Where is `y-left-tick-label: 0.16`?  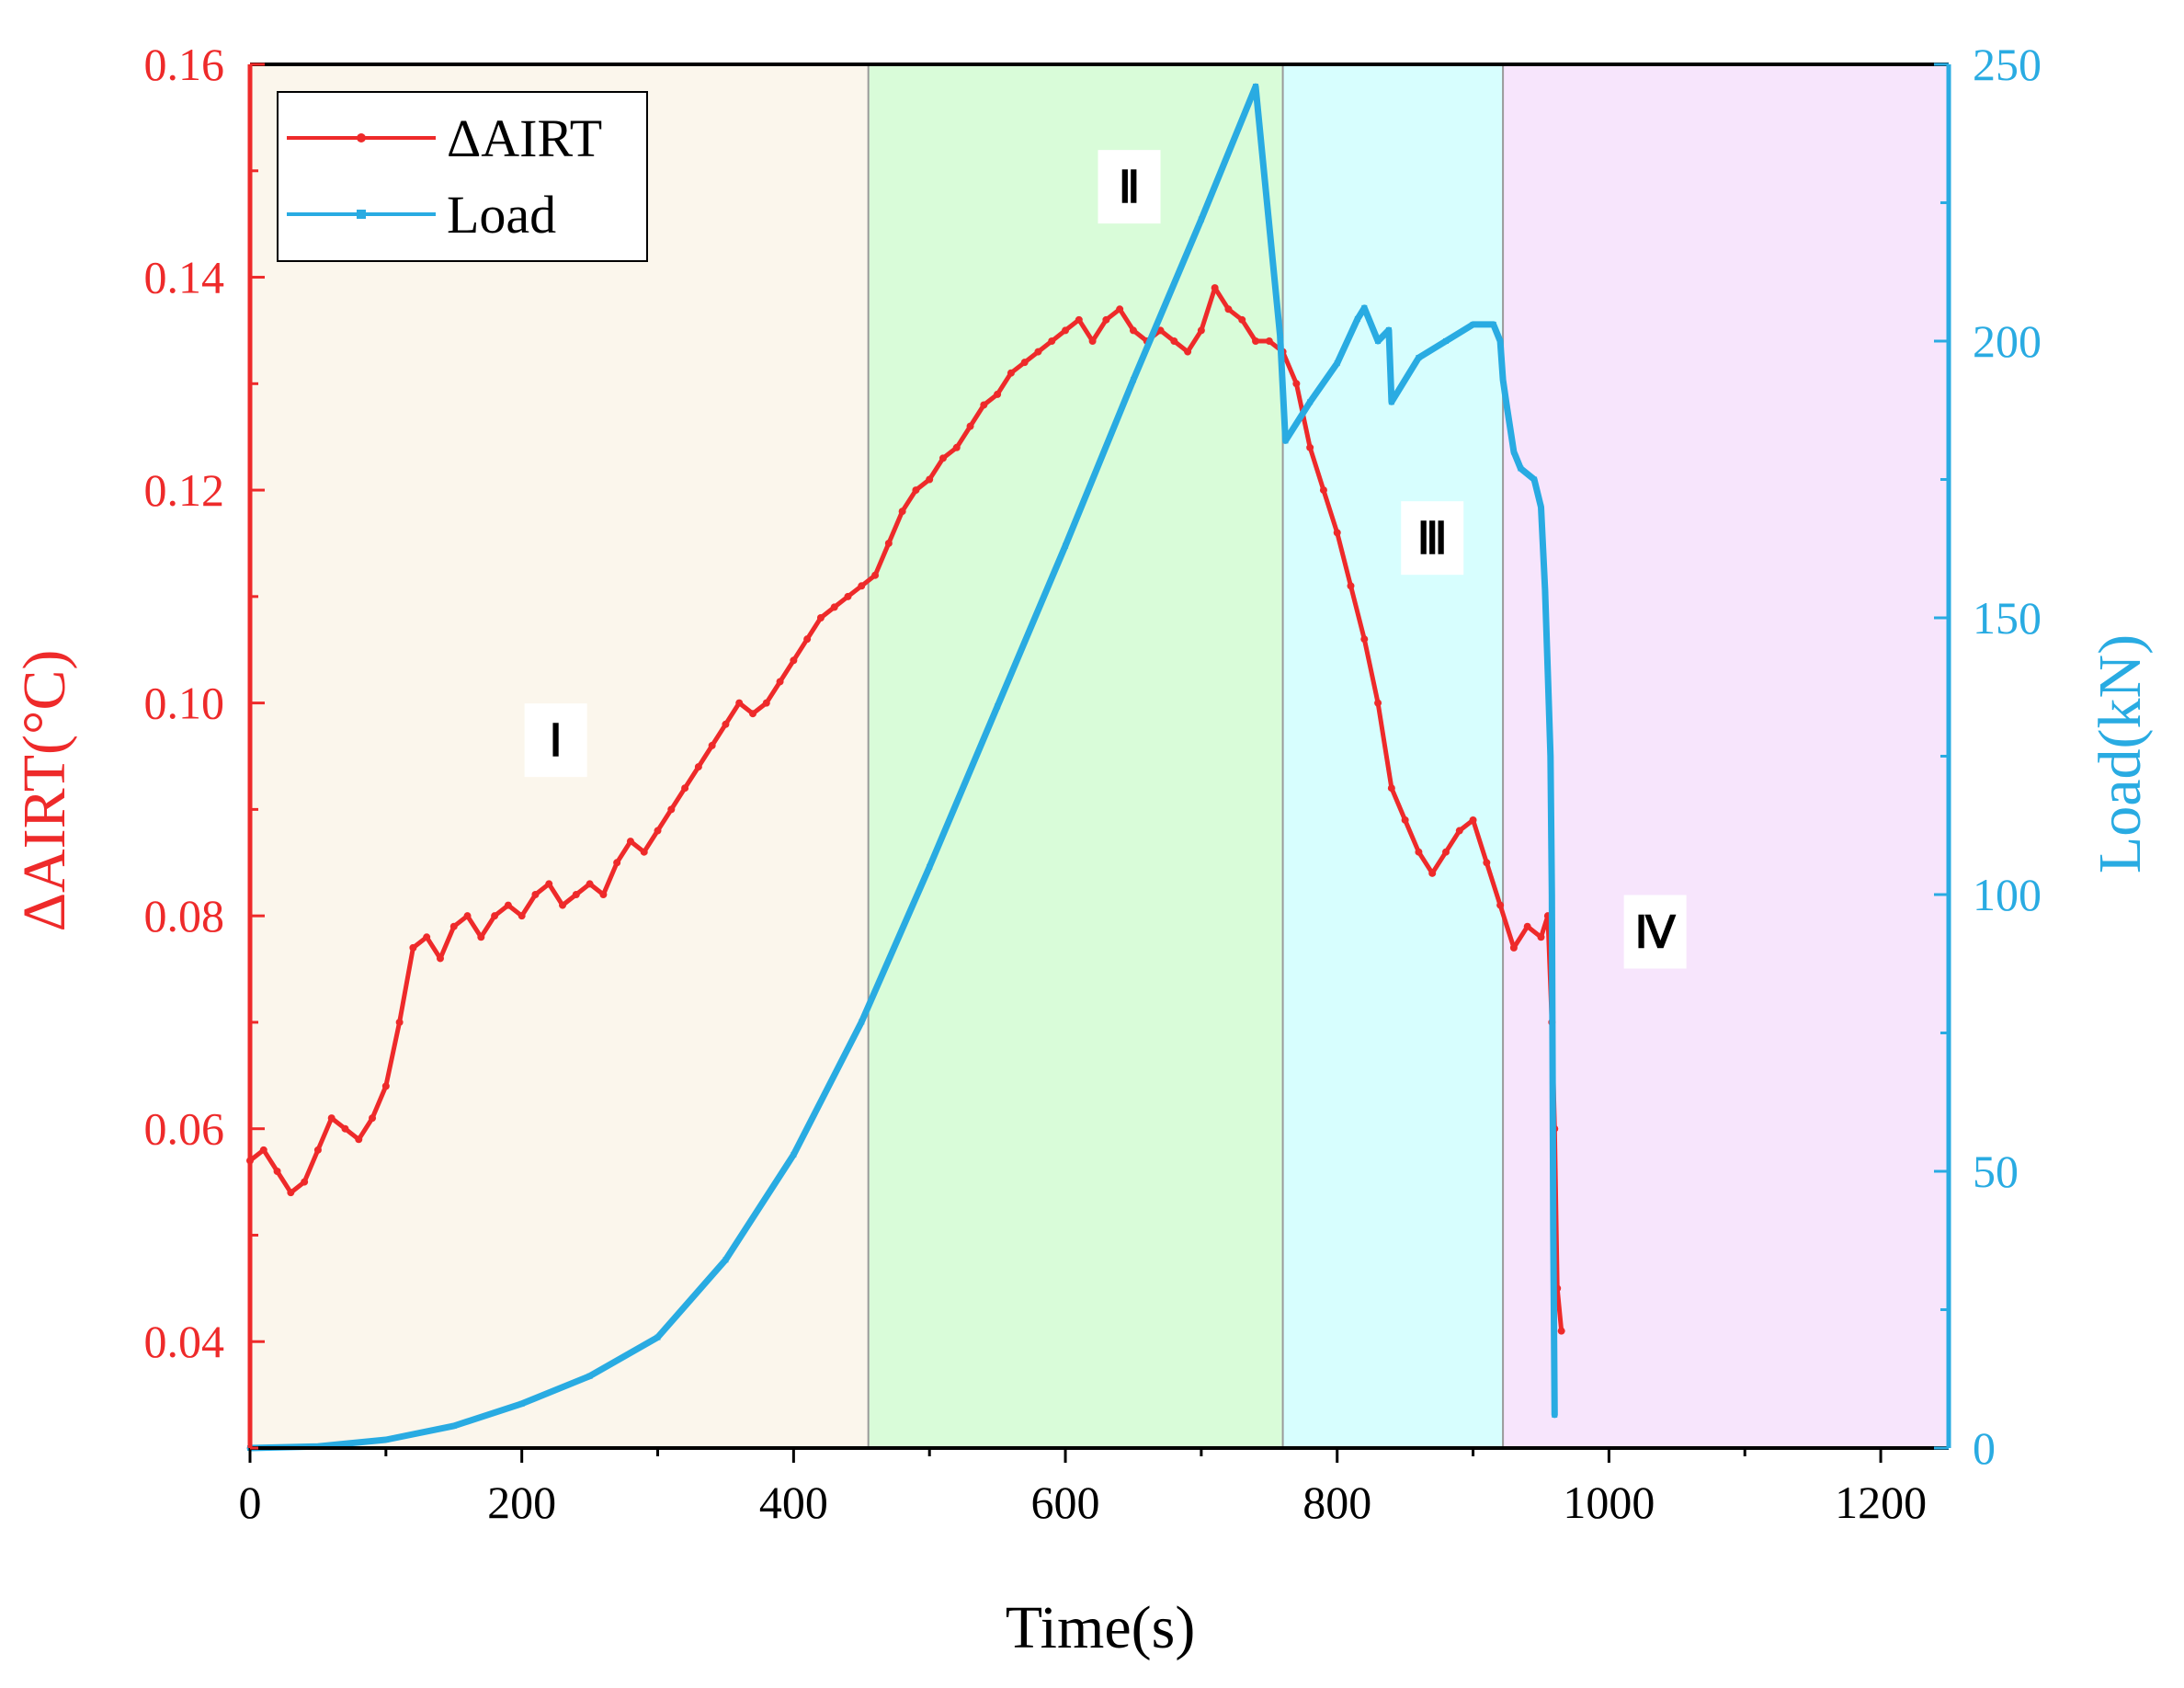 y-left-tick-label: 0.16 is located at coordinates (184, 64).